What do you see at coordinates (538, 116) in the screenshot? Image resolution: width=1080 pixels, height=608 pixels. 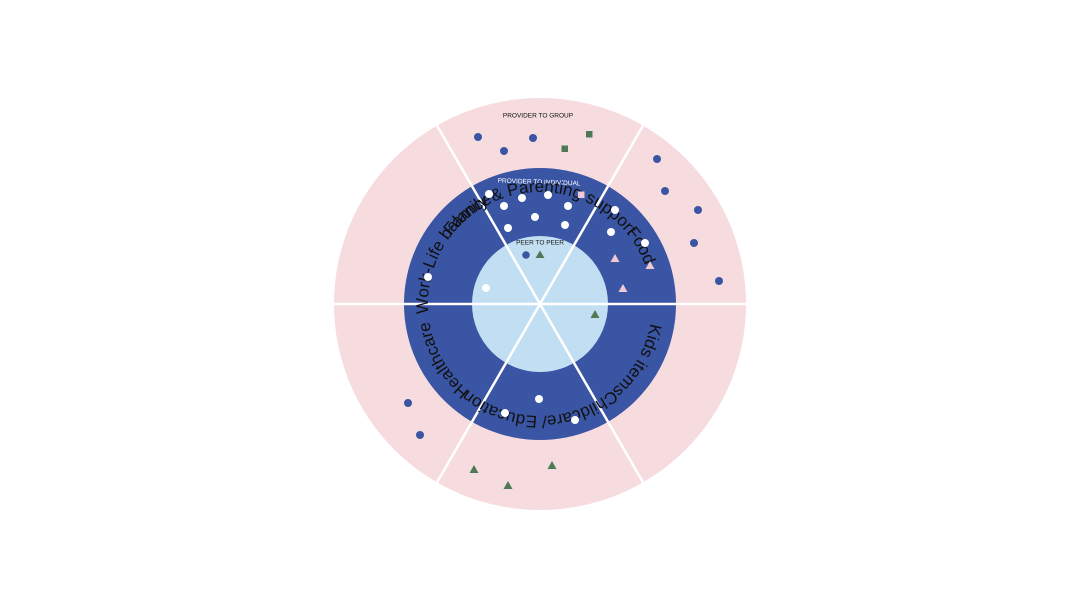 I see `ring-label-outer: PROVIDER TO GROUP` at bounding box center [538, 116].